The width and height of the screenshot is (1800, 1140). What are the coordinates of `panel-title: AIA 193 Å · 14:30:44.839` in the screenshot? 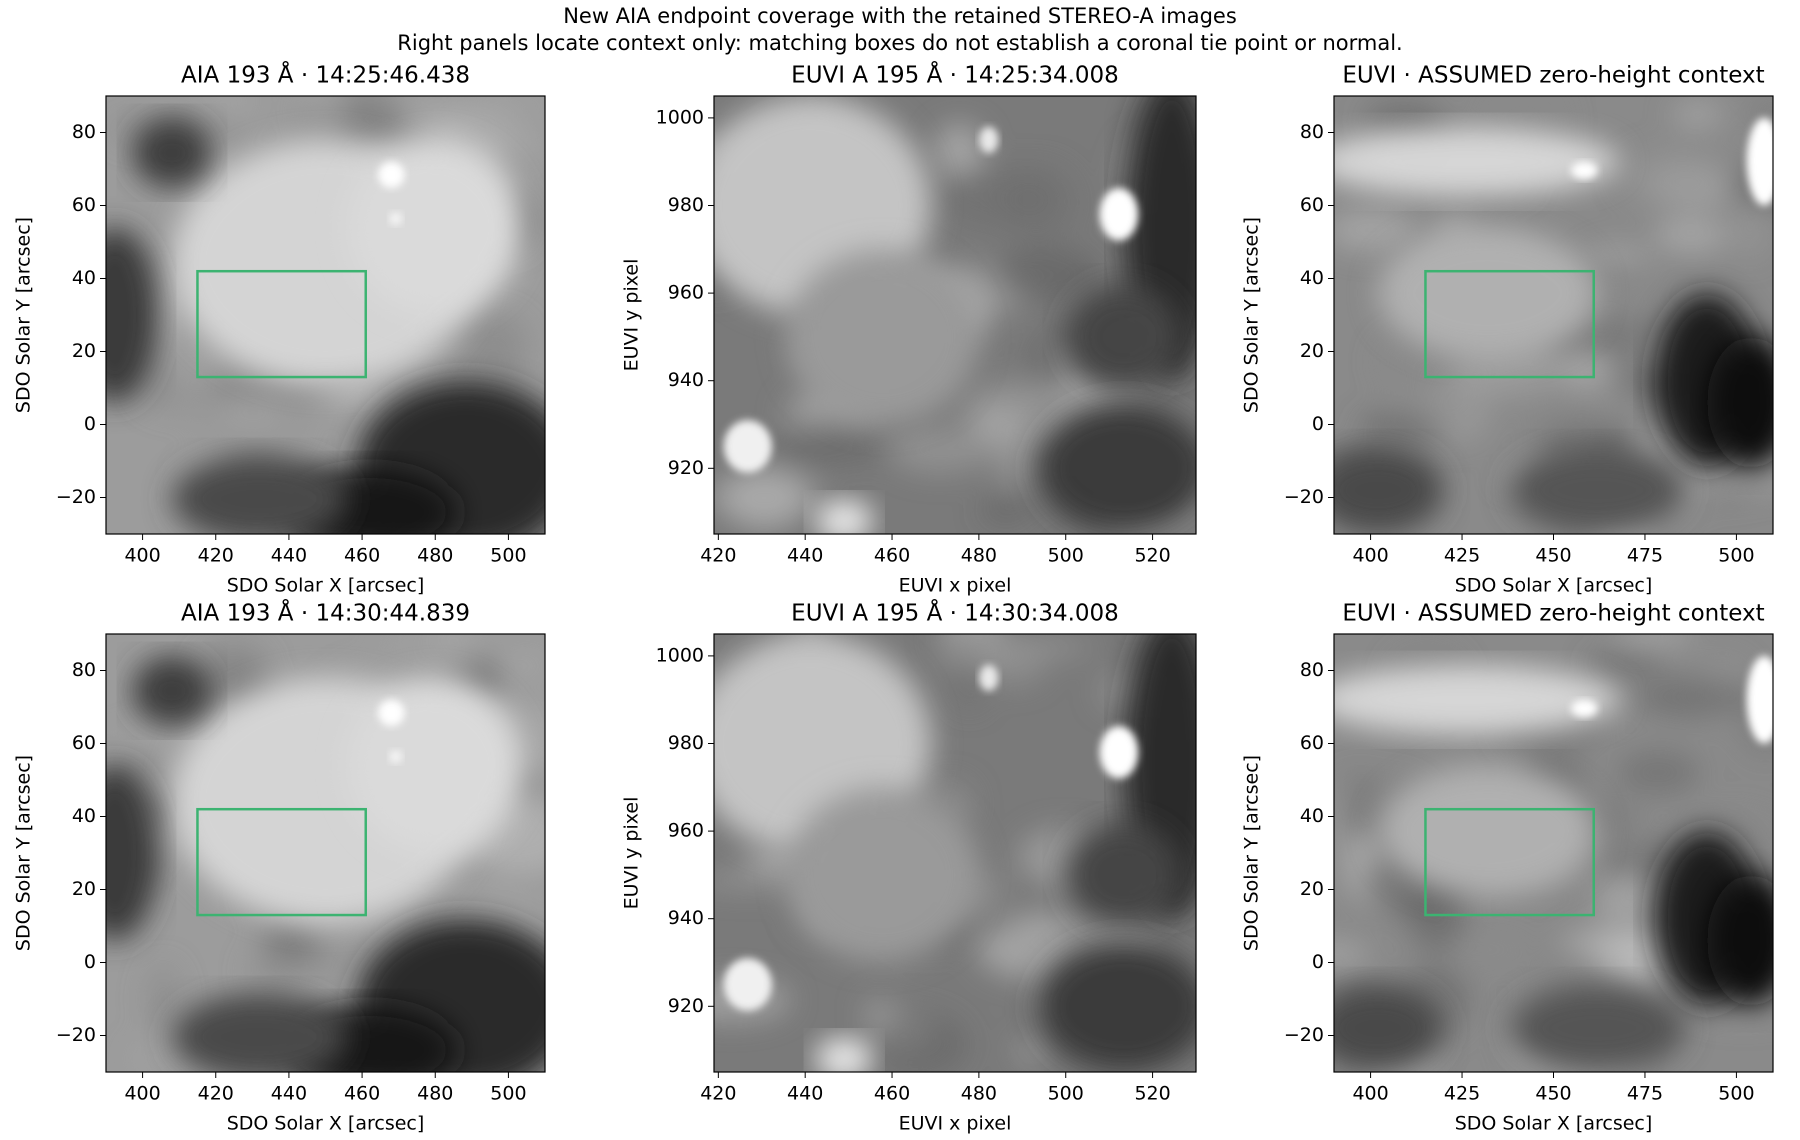 It's located at (325, 613).